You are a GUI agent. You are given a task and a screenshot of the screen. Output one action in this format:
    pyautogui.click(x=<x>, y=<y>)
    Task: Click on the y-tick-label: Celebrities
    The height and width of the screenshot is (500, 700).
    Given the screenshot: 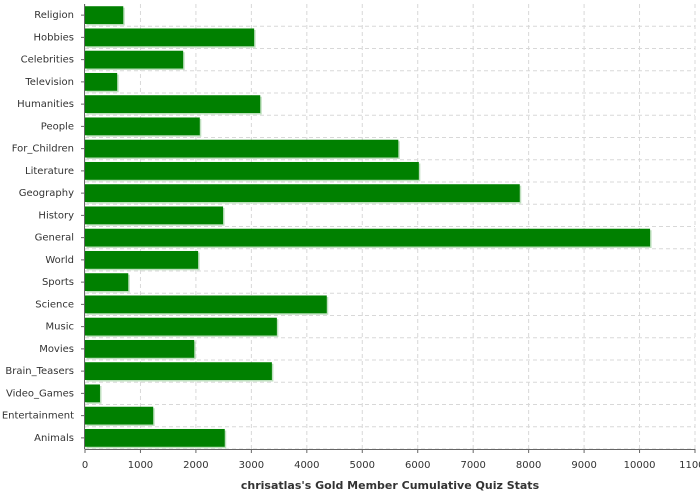 What is the action you would take?
    pyautogui.click(x=47, y=60)
    